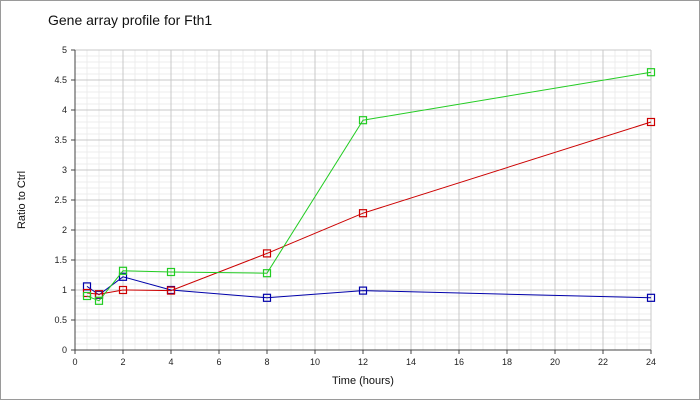 Image resolution: width=700 pixels, height=400 pixels. I want to click on x-tick-labels: 0 2 4 6 8 10 12 14 16 18 20 22 24, so click(364, 358).